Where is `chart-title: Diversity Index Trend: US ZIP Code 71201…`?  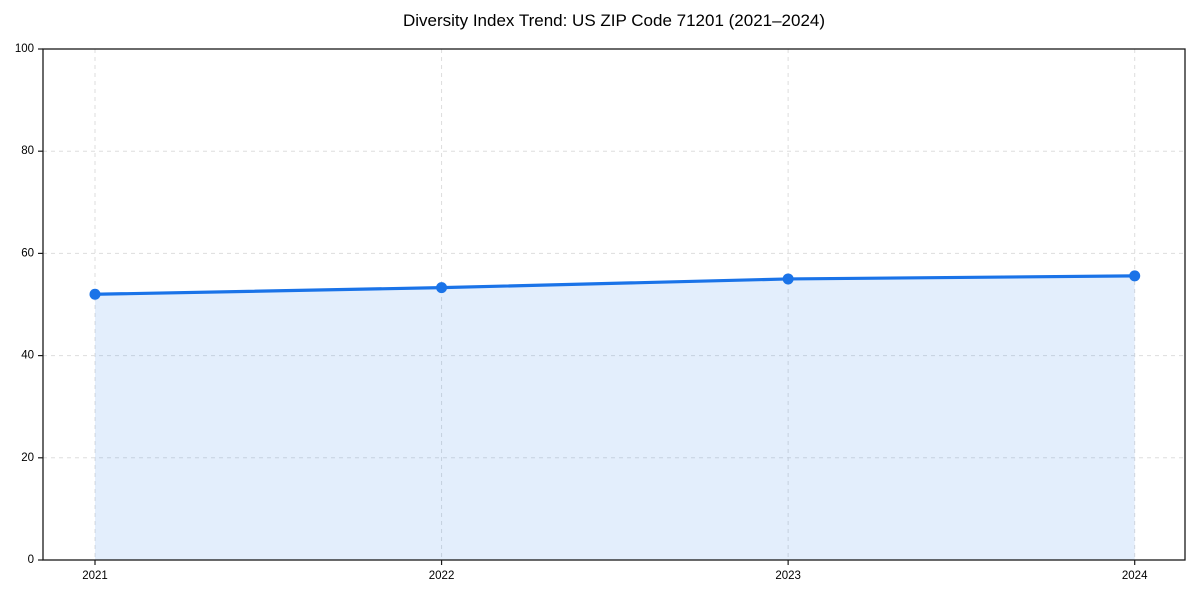 chart-title: Diversity Index Trend: US ZIP Code 71201… is located at coordinates (614, 20).